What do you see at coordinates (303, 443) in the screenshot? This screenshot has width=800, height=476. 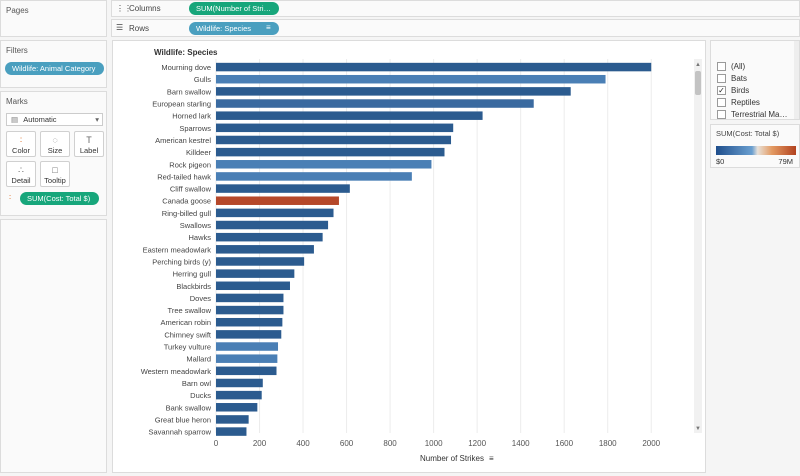 I see `x-tick-label: 400` at bounding box center [303, 443].